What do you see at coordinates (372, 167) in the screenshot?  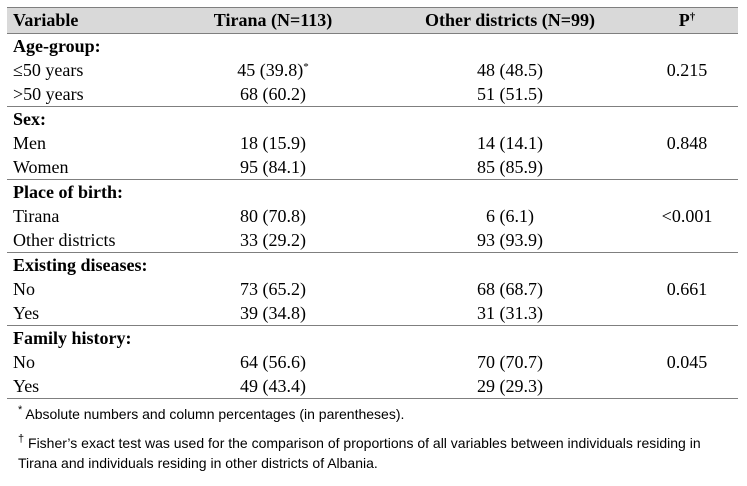 I see `table-row: Women 95 (84.1) 85 (85.9)` at bounding box center [372, 167].